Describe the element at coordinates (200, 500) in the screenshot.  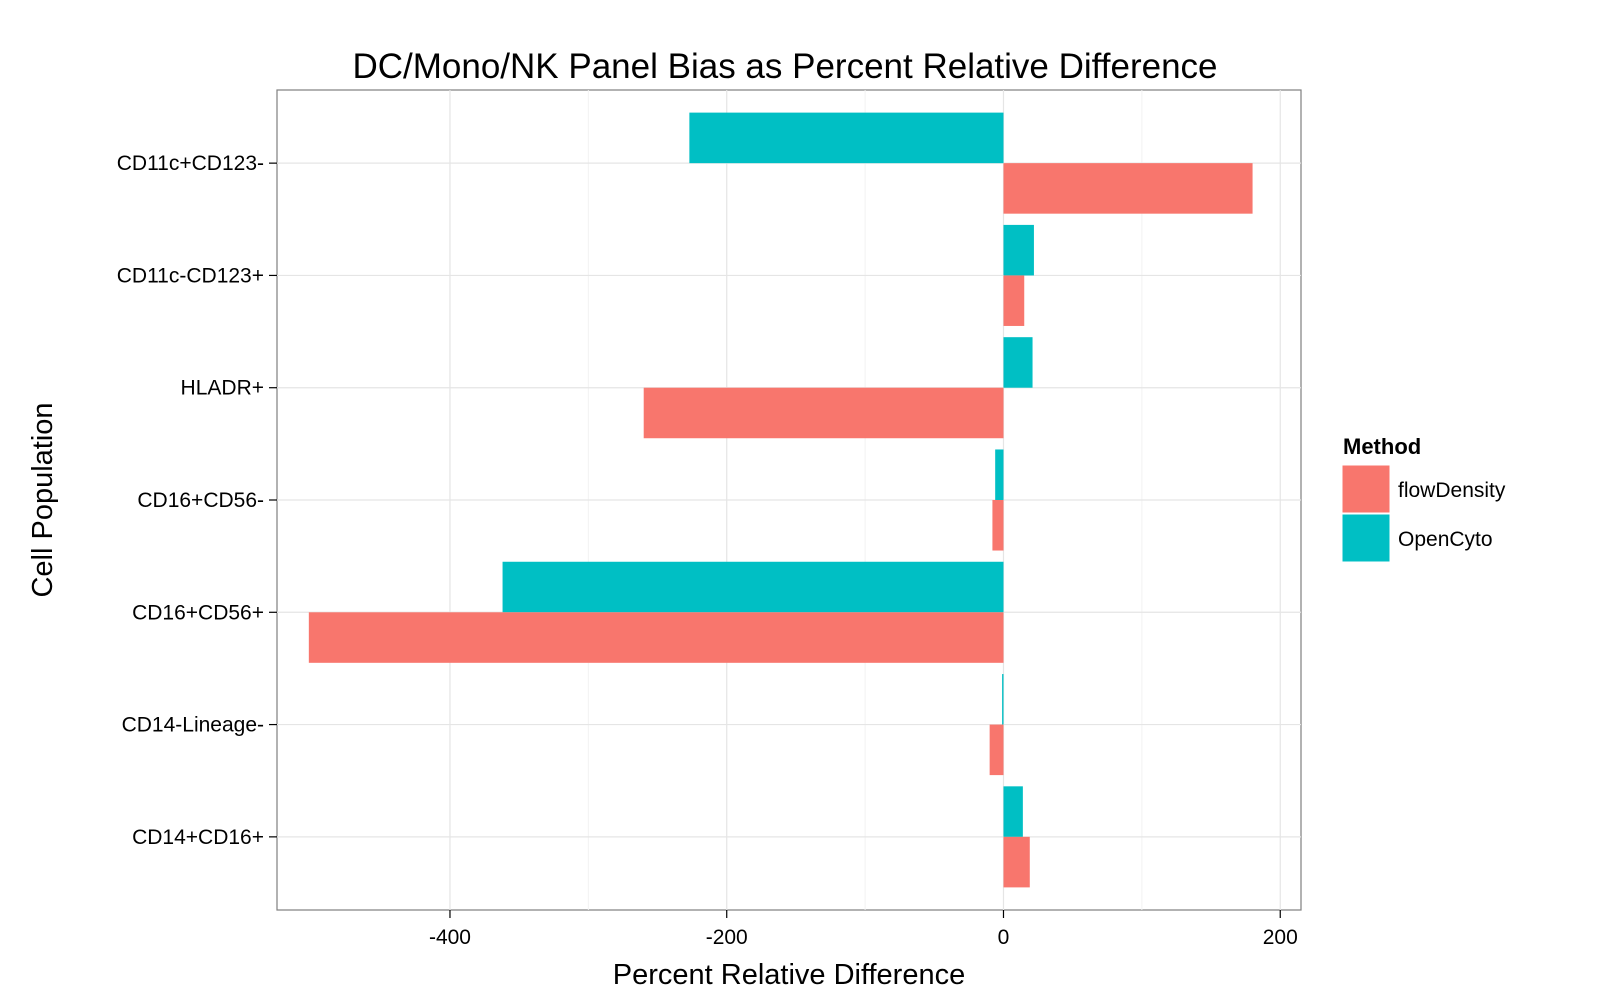
I see `y-tick-label: CD16+CD56-` at that location.